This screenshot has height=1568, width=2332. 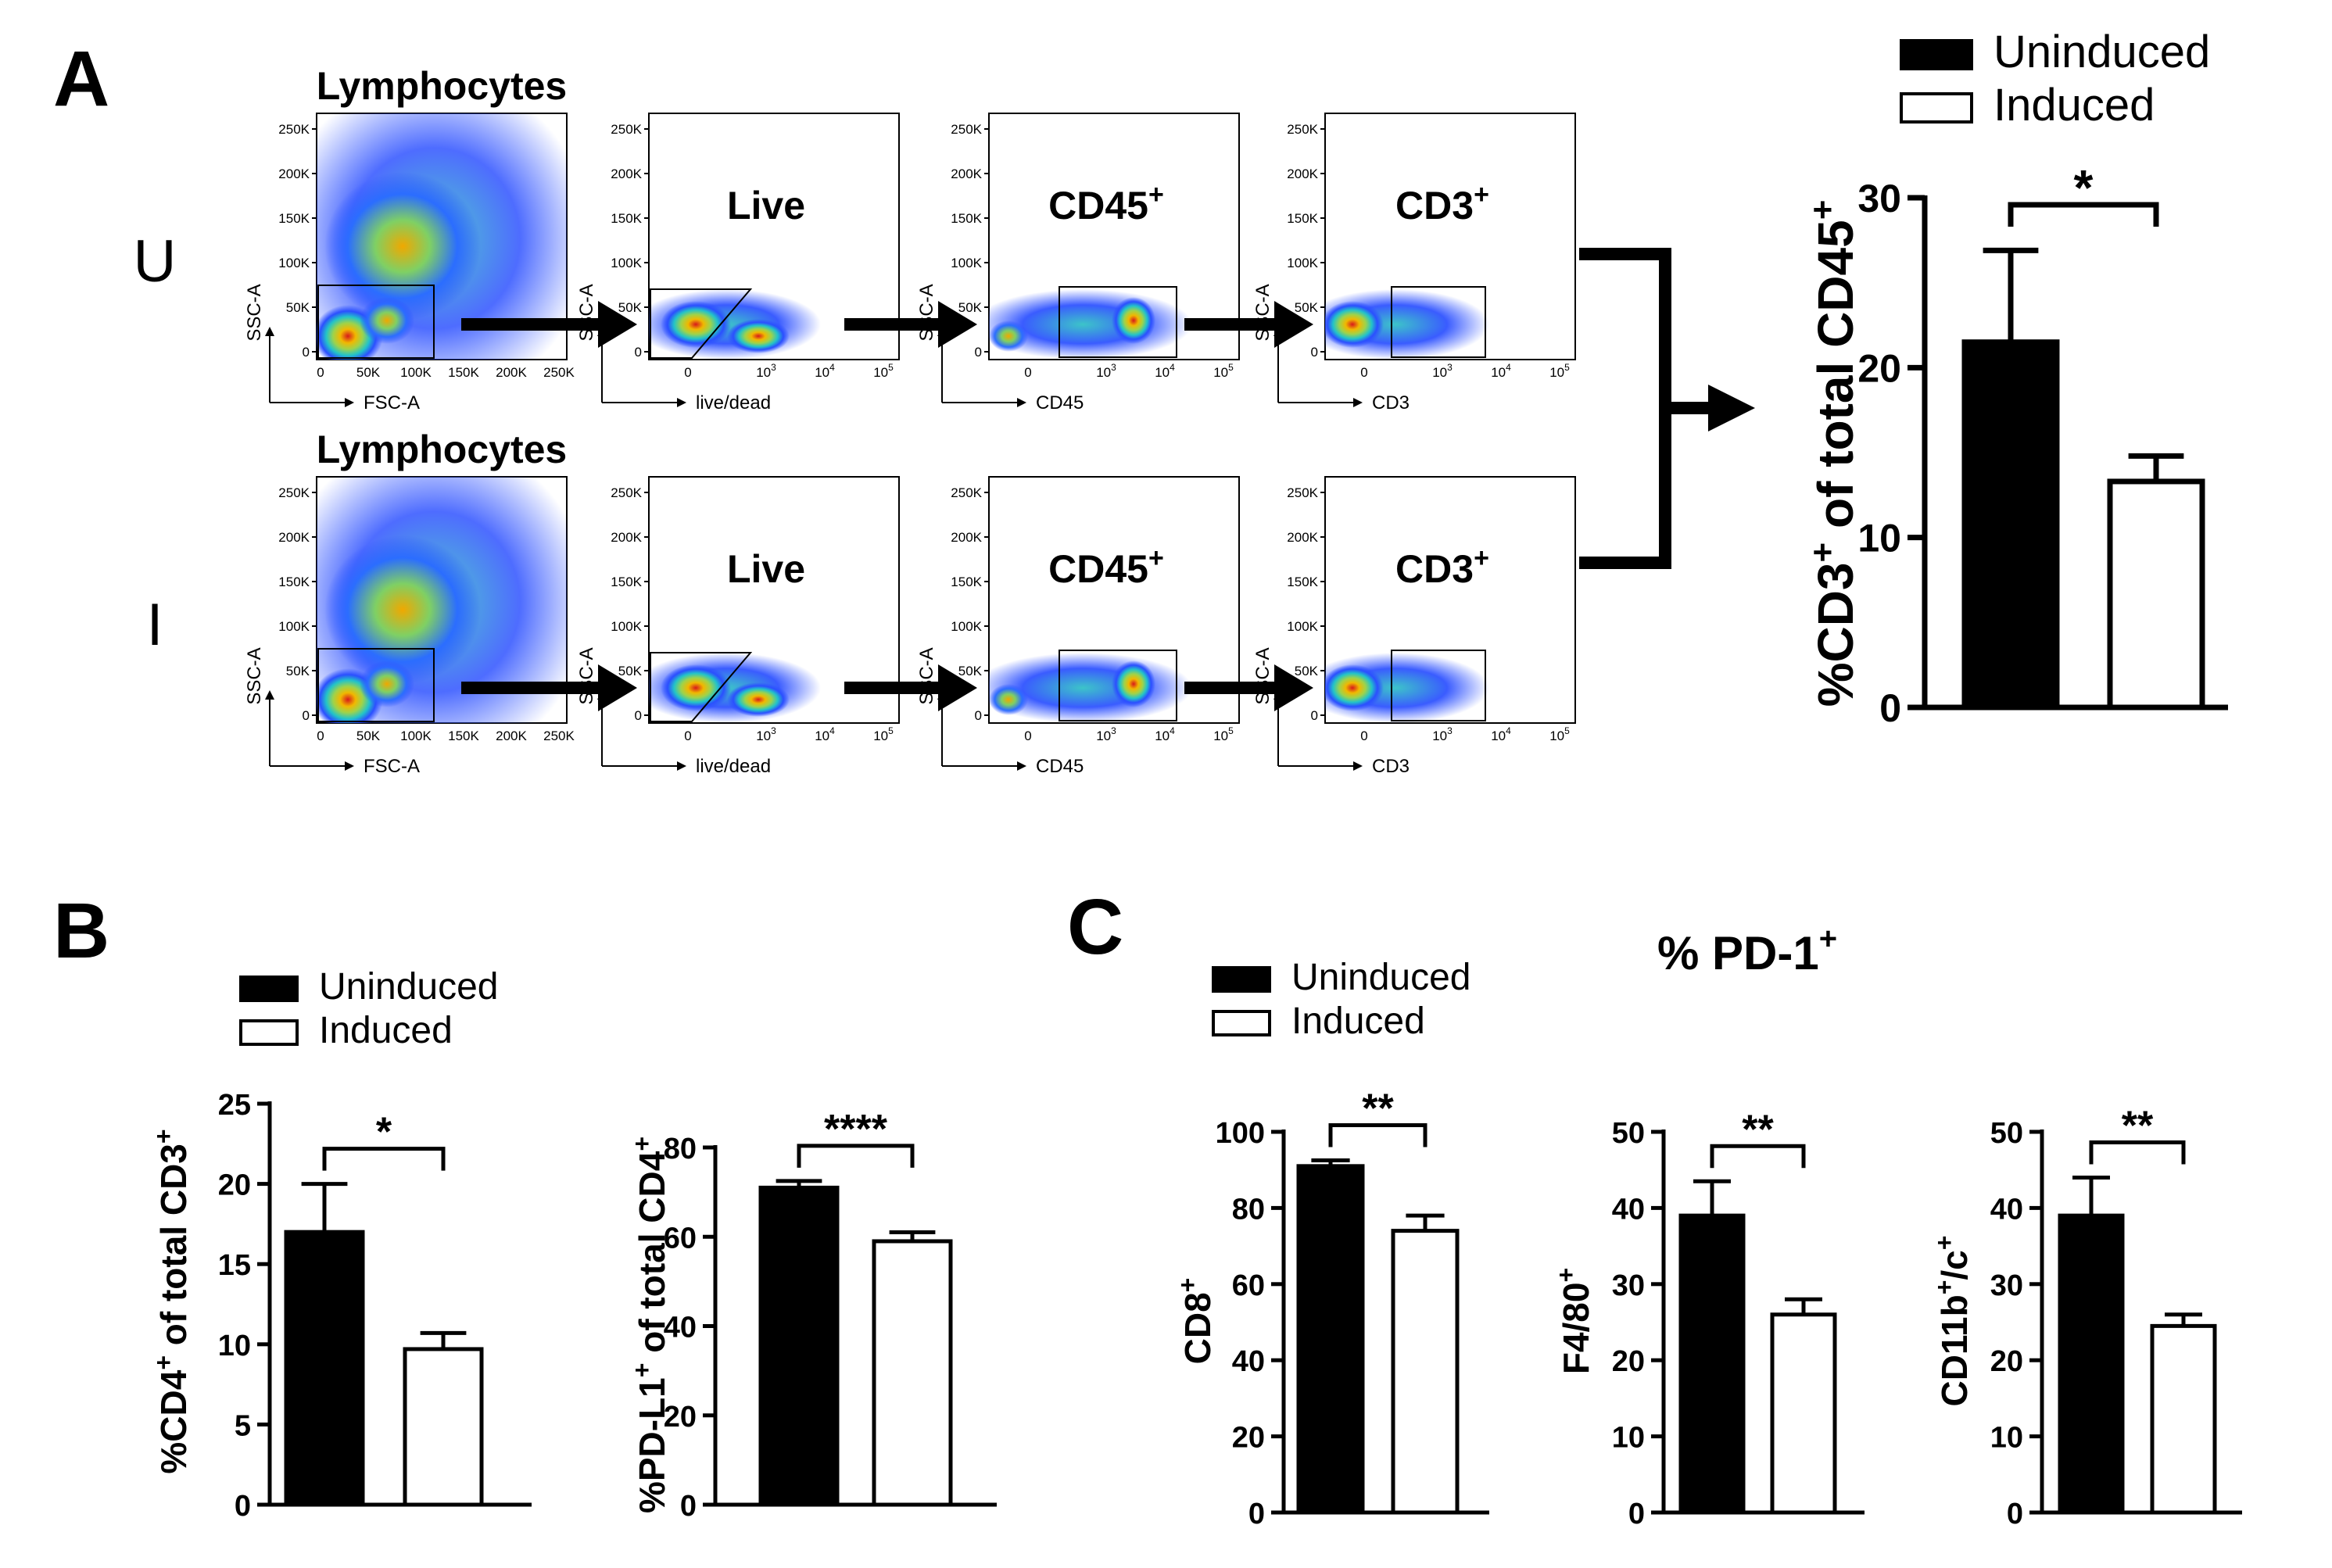 I want to click on panel-label-b: B, so click(x=81, y=931).